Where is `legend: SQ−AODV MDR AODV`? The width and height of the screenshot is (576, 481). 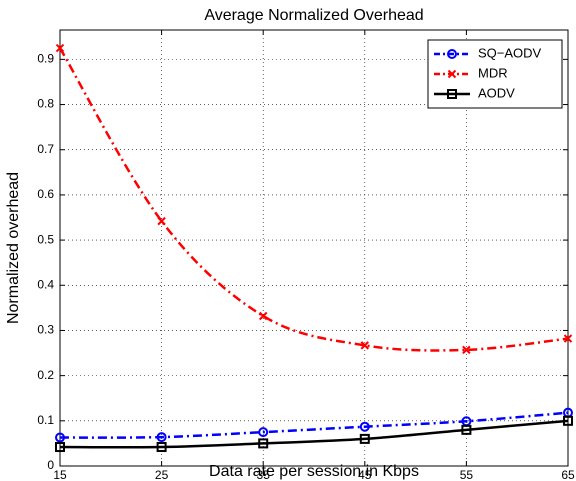
legend: SQ−AODV MDR AODV is located at coordinates (495, 74).